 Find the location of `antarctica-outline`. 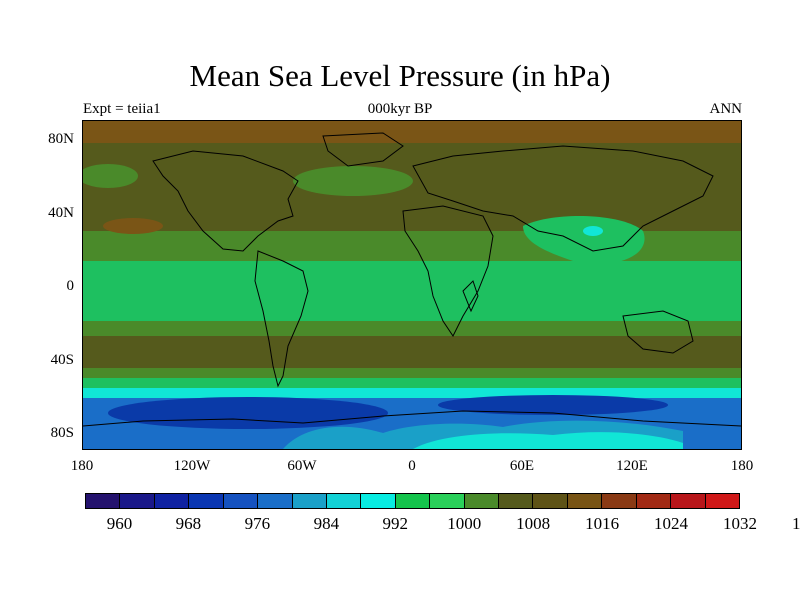

antarctica-outline is located at coordinates (412, 418).